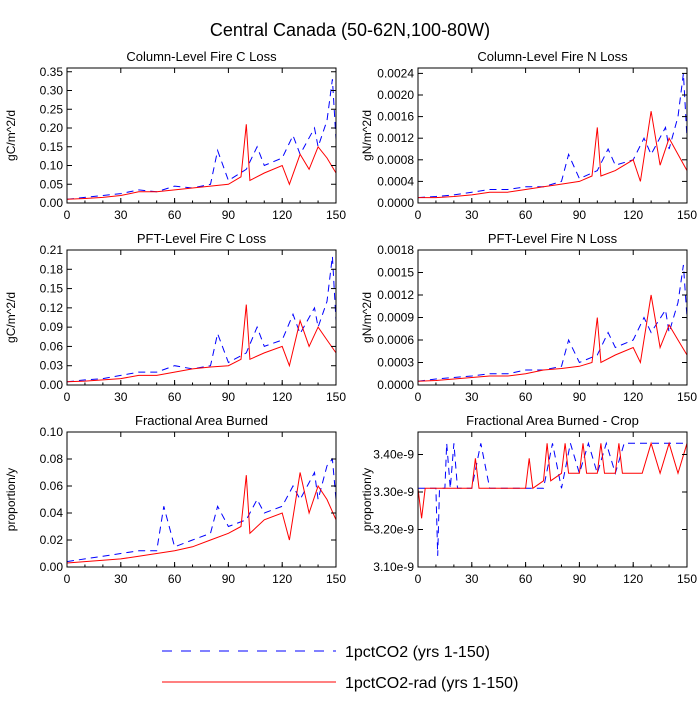  Describe the element at coordinates (52, 308) in the screenshot. I see `y-tick-label: 0.12` at that location.